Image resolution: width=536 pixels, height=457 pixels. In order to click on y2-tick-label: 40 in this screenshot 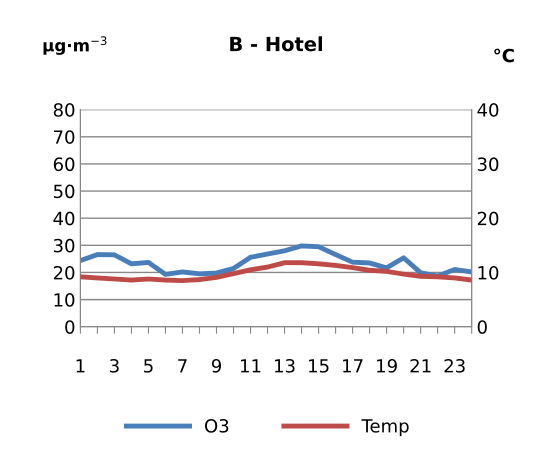, I will do `click(487, 110)`.